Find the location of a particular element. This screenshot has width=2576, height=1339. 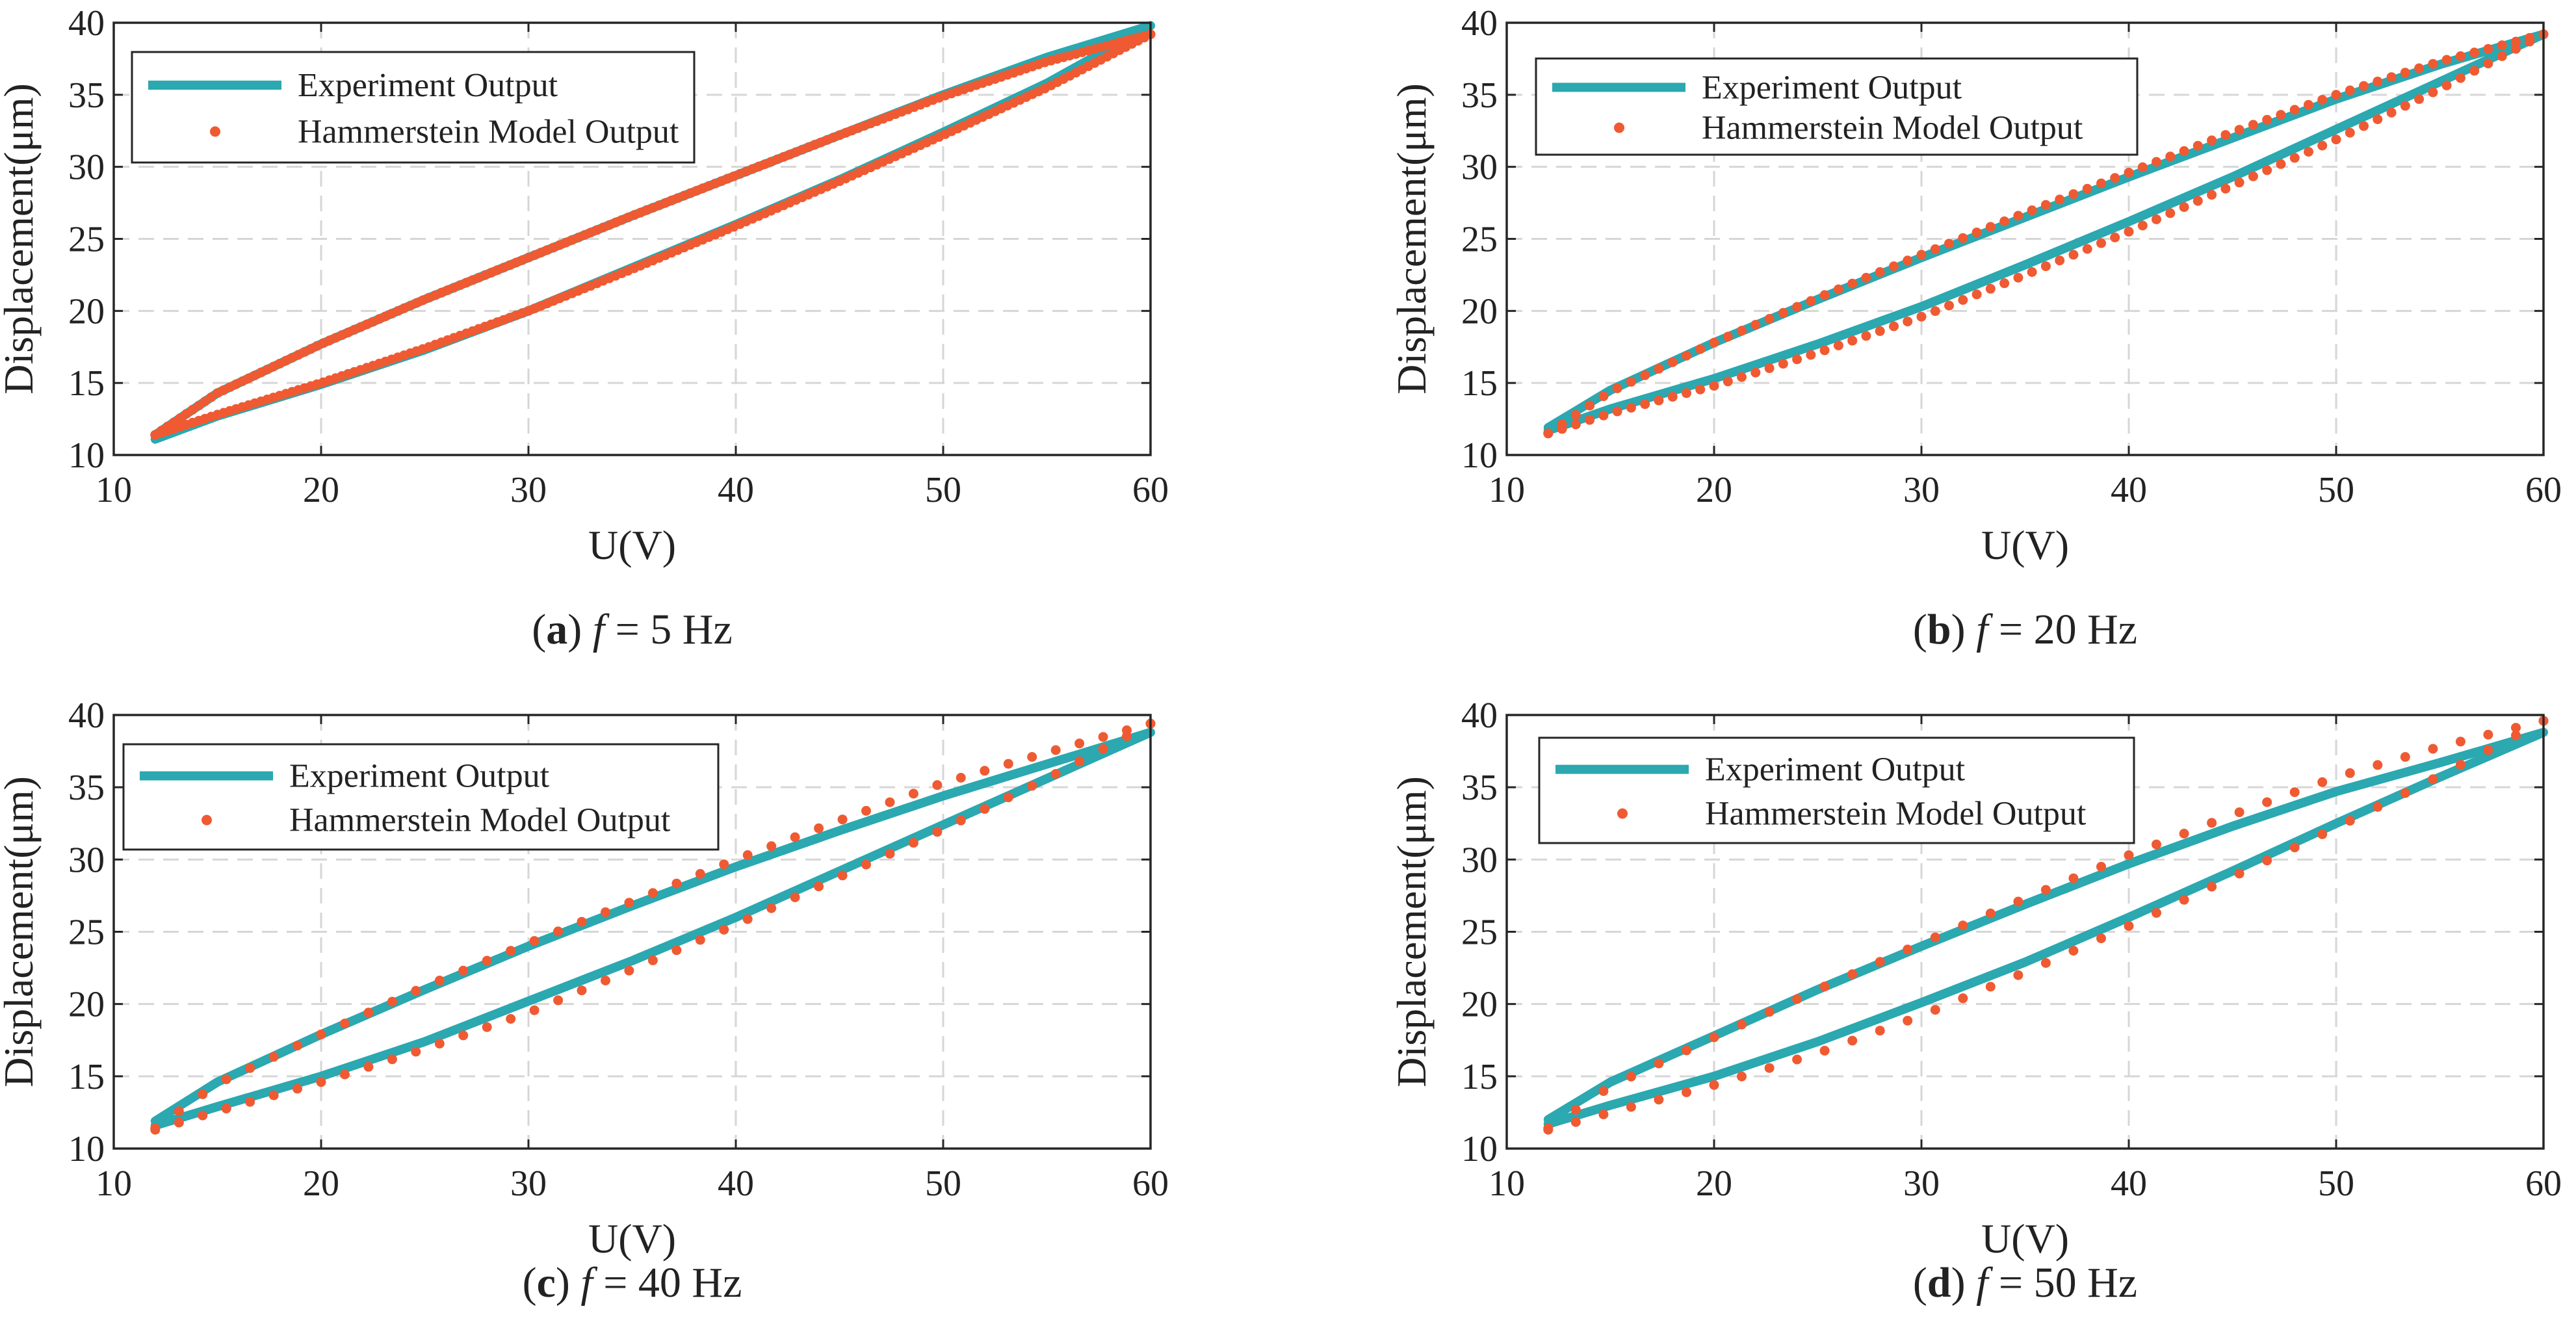

x-tick-label: 60 is located at coordinates (1150, 490).